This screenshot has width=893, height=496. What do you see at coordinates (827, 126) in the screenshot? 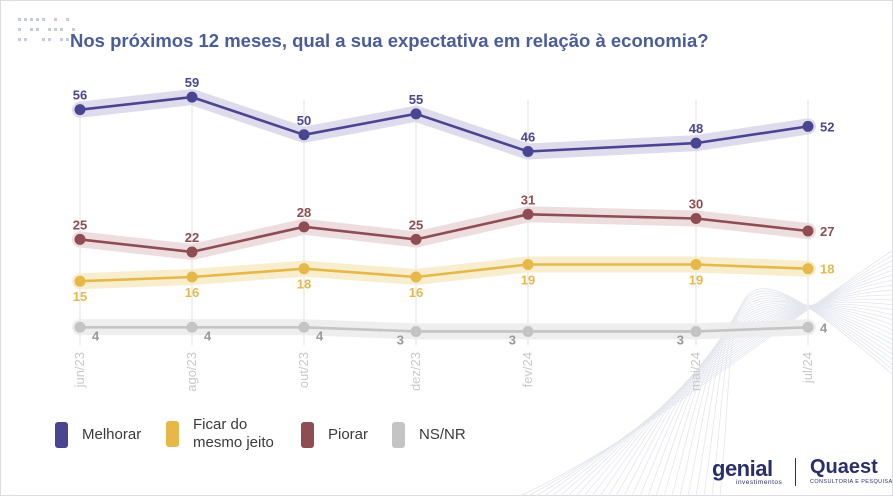
I see `data-label: 52` at bounding box center [827, 126].